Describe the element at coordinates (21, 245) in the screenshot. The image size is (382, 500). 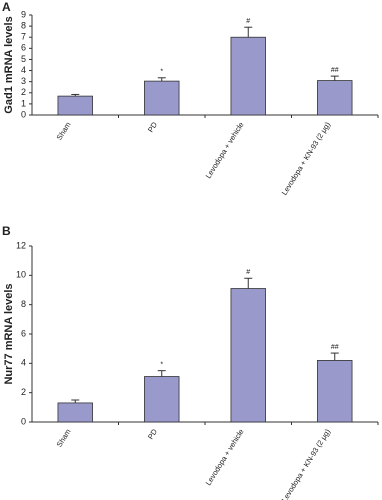
I see `y-tick-label: 12` at that location.